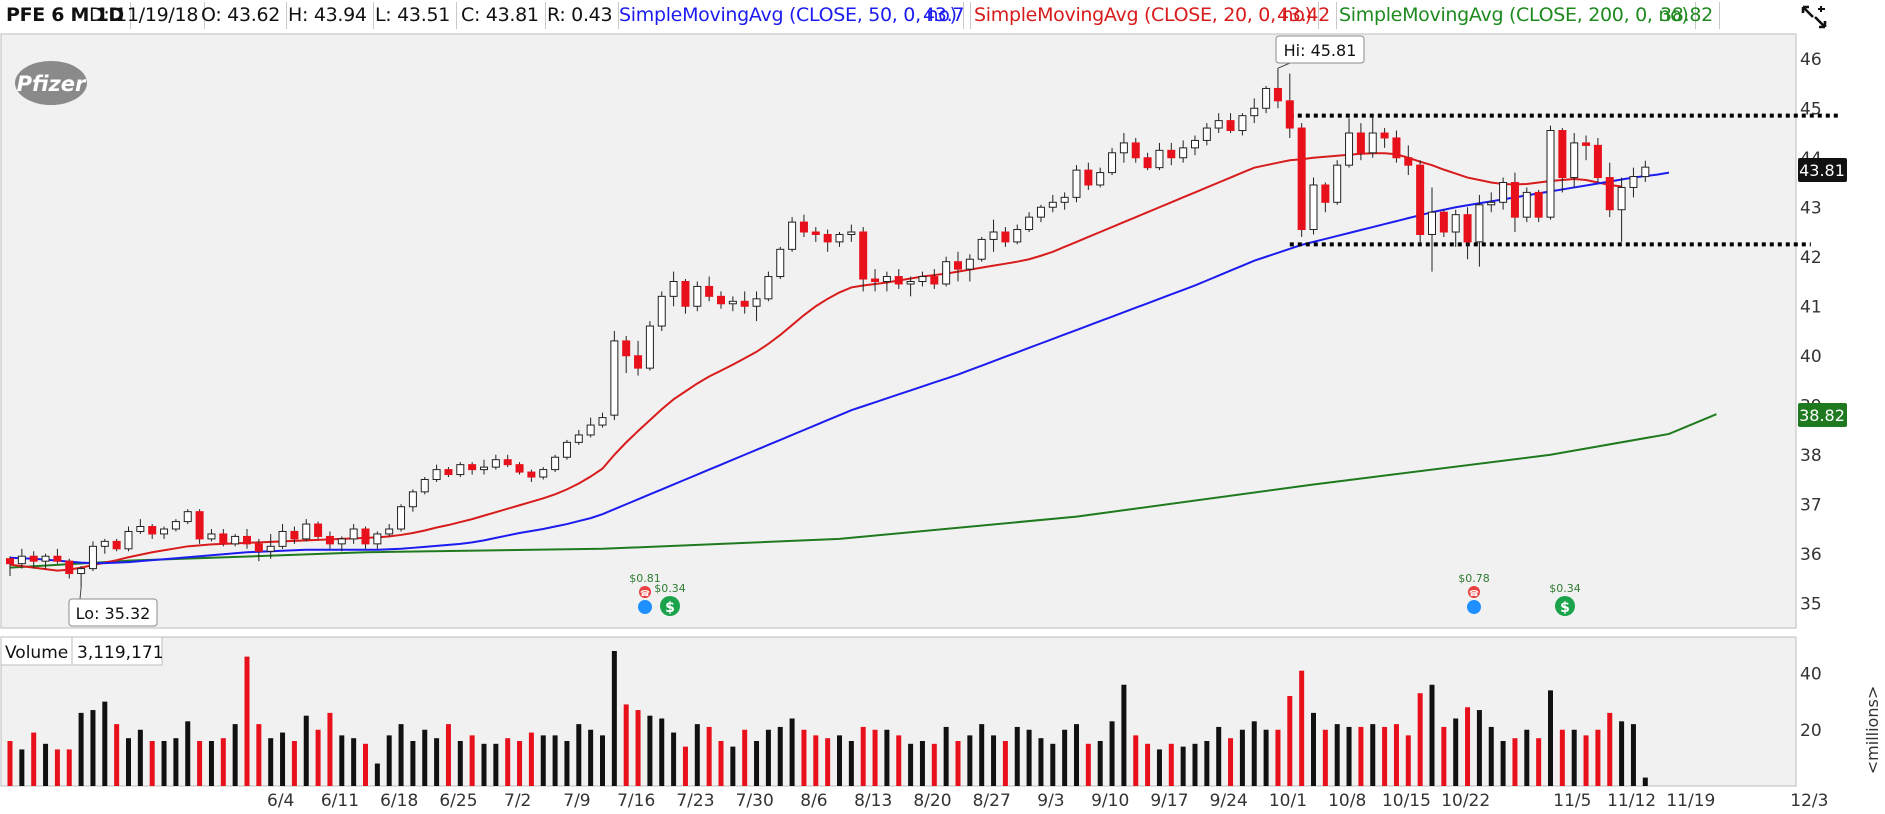 The image size is (1885, 814). What do you see at coordinates (1474, 578) in the screenshot?
I see `dividend-value-label: $0.78` at bounding box center [1474, 578].